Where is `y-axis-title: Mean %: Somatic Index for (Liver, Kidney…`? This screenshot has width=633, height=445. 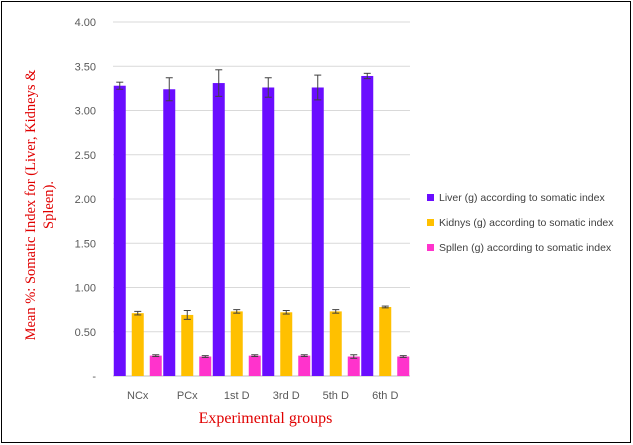 y-axis-title: Mean %: Somatic Index for (Liver, Kidney… is located at coordinates (40, 205).